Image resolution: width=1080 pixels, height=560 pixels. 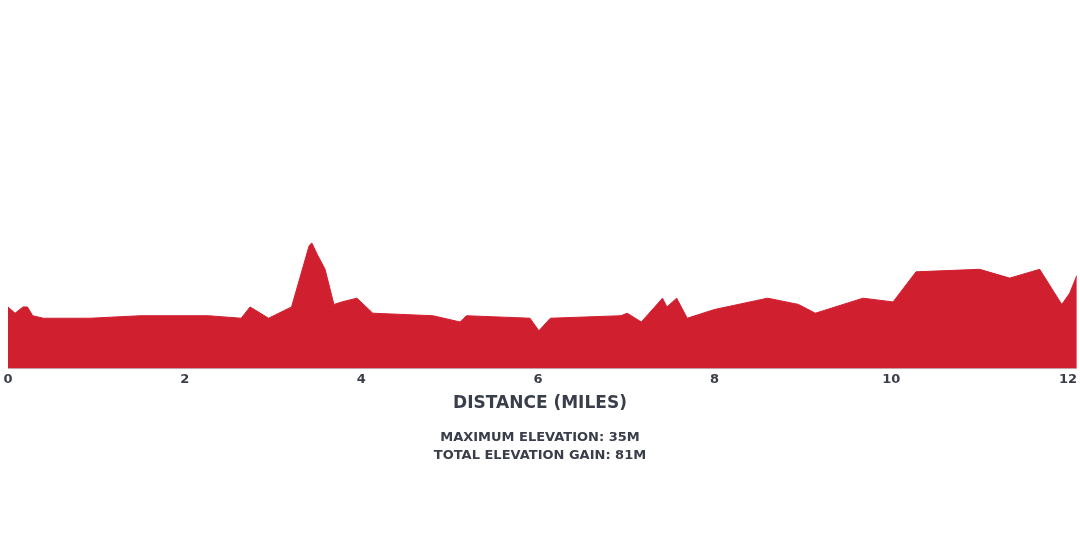 I want to click on x-tick-label: 4, so click(x=361, y=378).